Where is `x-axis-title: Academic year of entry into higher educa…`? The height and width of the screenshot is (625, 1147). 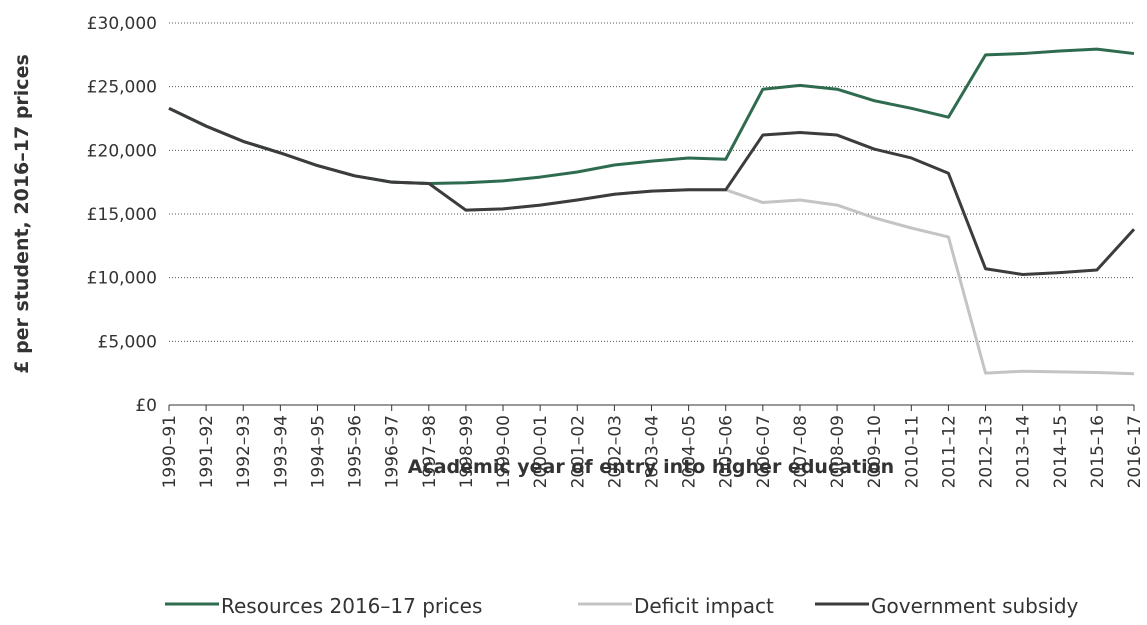
x-axis-title: Academic year of entry into higher educa… is located at coordinates (651, 467).